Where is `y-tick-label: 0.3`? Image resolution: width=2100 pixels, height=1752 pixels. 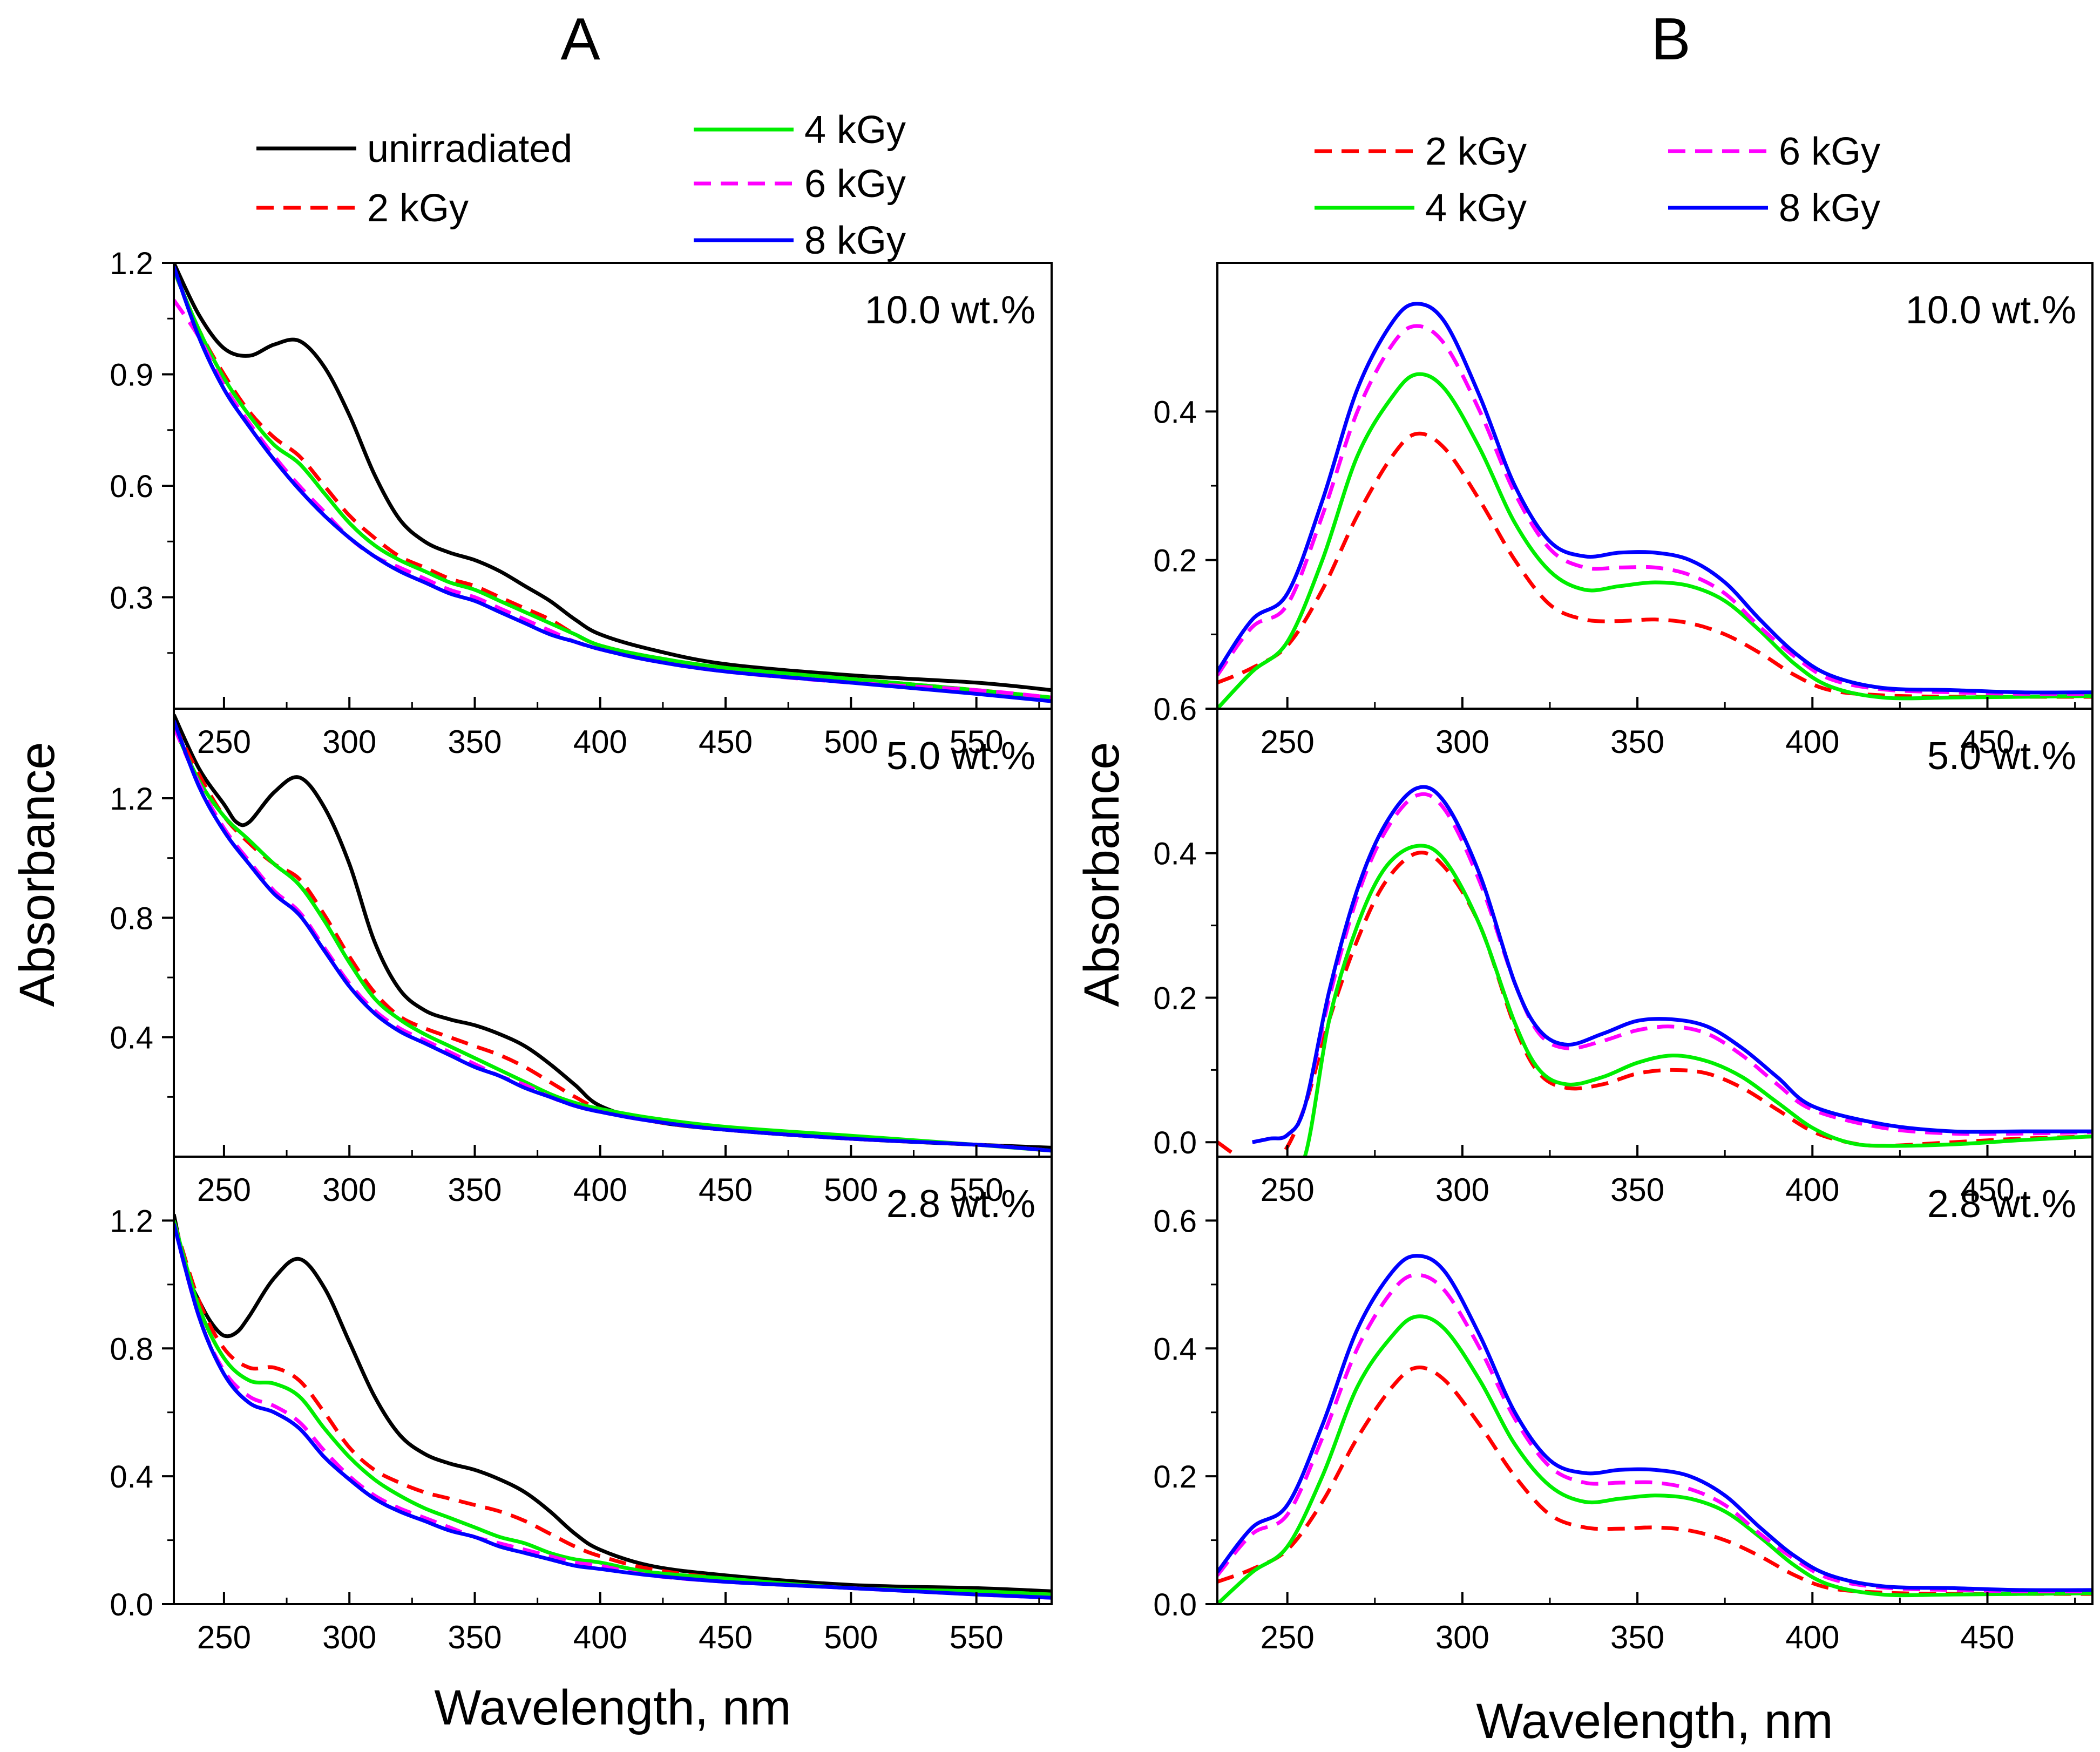
y-tick-label: 0.3 is located at coordinates (131, 598).